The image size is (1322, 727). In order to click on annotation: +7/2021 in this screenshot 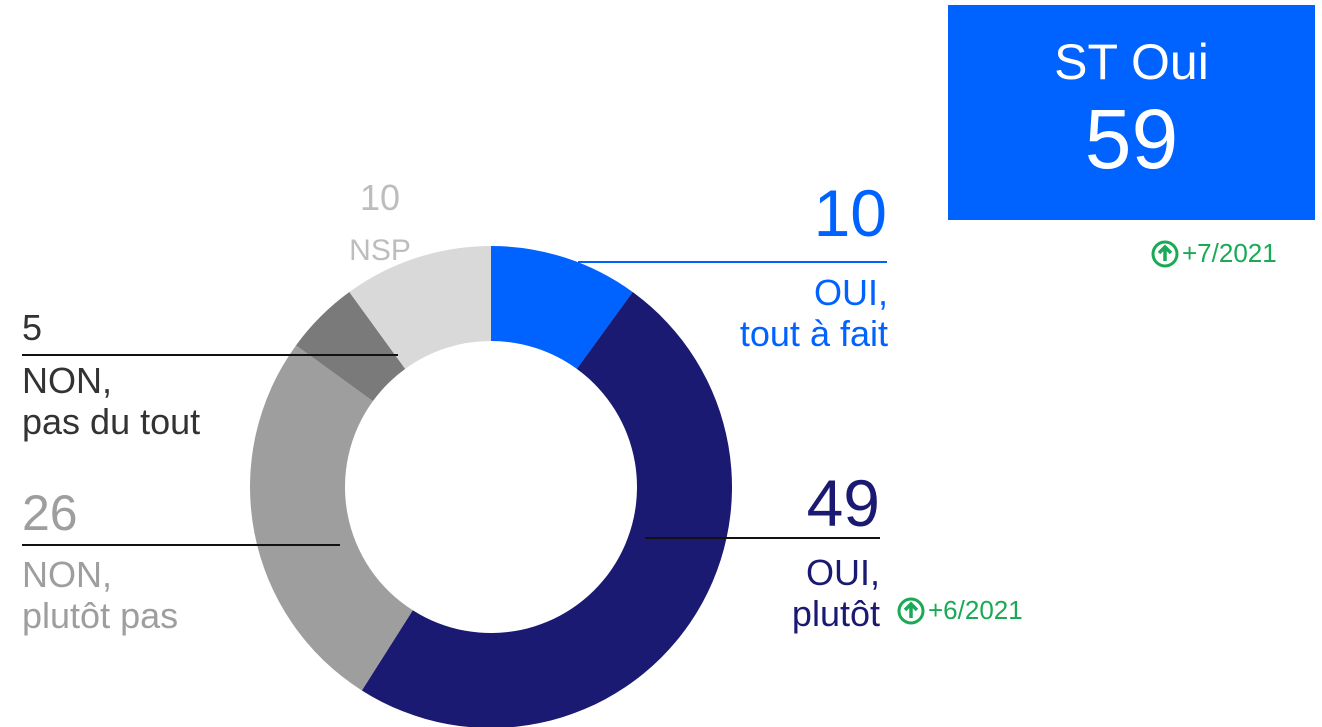, I will do `click(1213, 253)`.